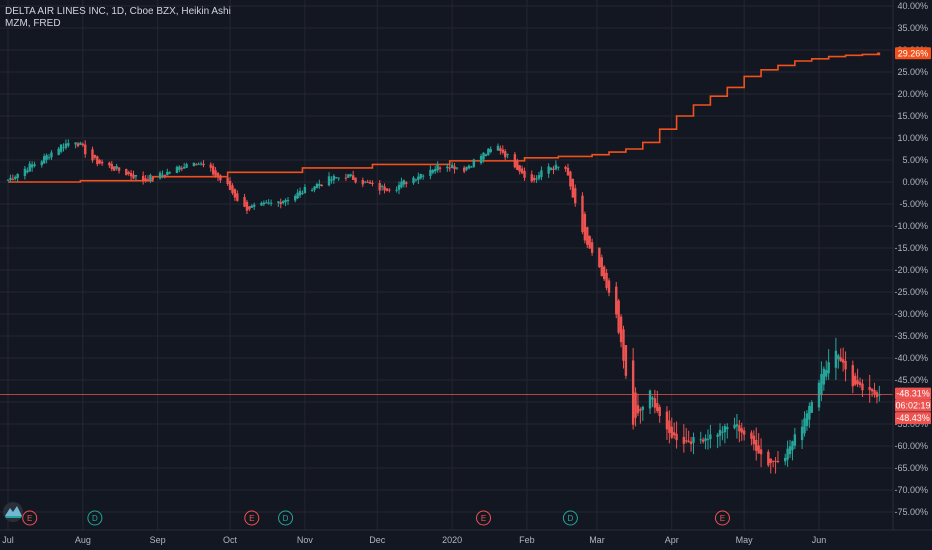 This screenshot has height=550, width=932. I want to click on price-prev-badge: -48.43%, so click(913, 418).